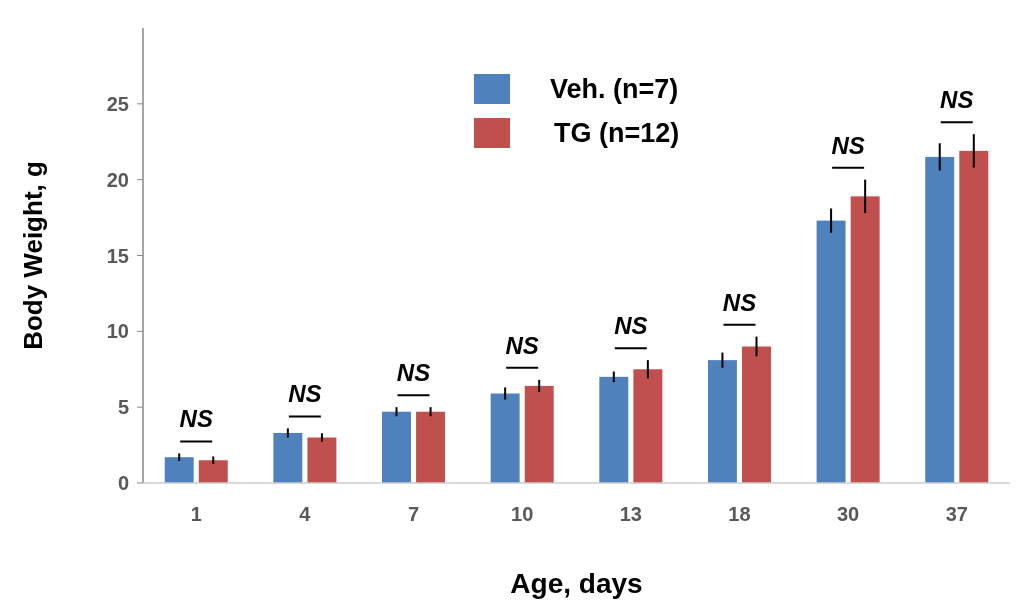 This screenshot has width=1035, height=611. I want to click on x-tick-label: 1, so click(196, 514).